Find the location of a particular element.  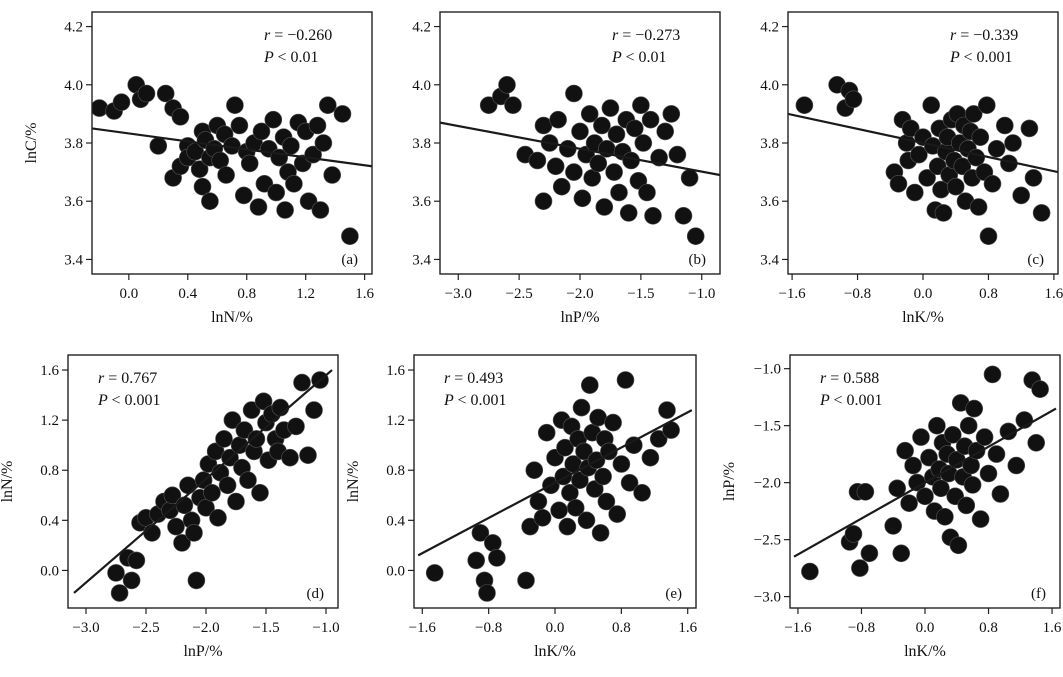

y-tick-label: −2.0 is located at coordinates (767, 484).